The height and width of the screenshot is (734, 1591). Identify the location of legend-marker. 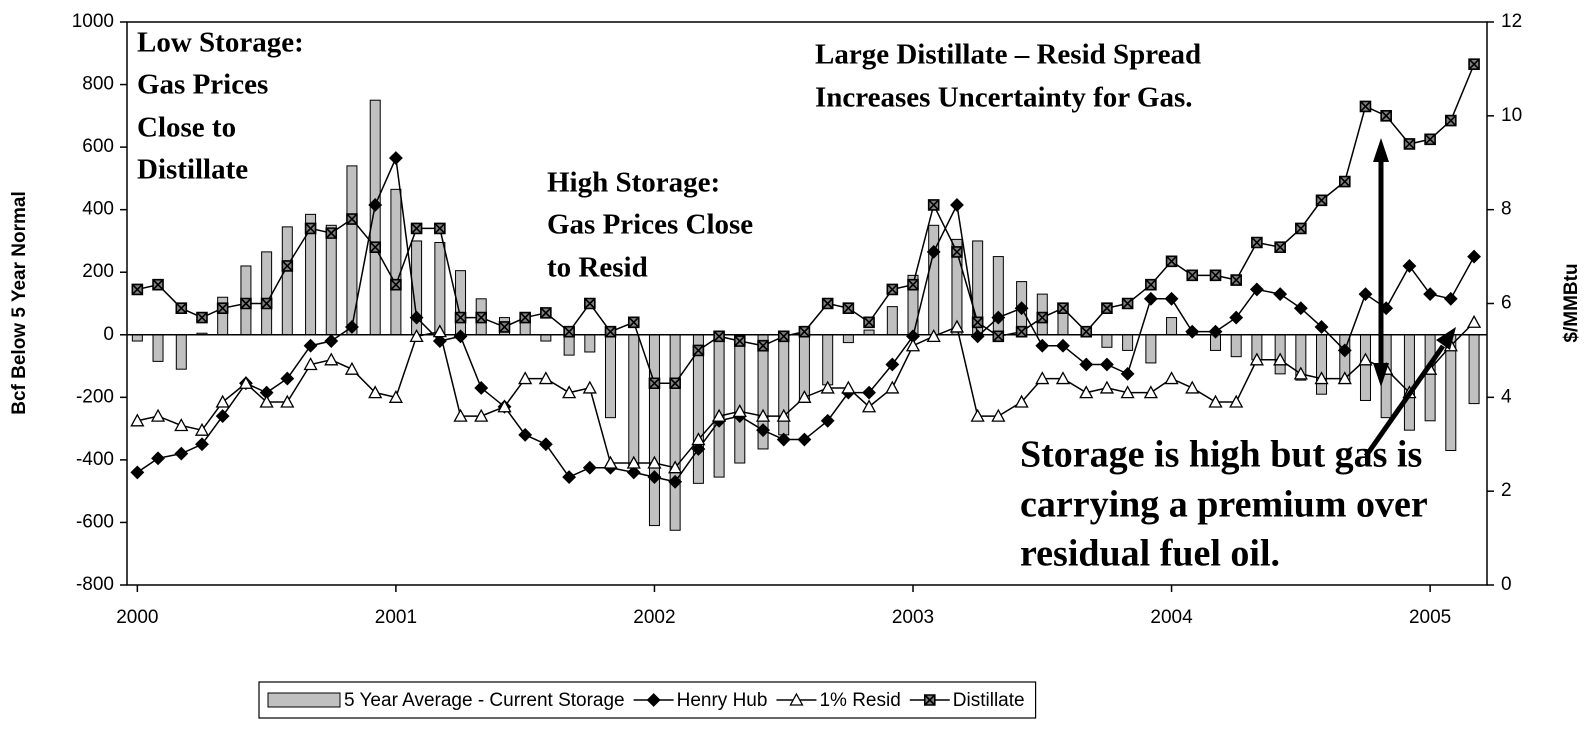
(929, 700).